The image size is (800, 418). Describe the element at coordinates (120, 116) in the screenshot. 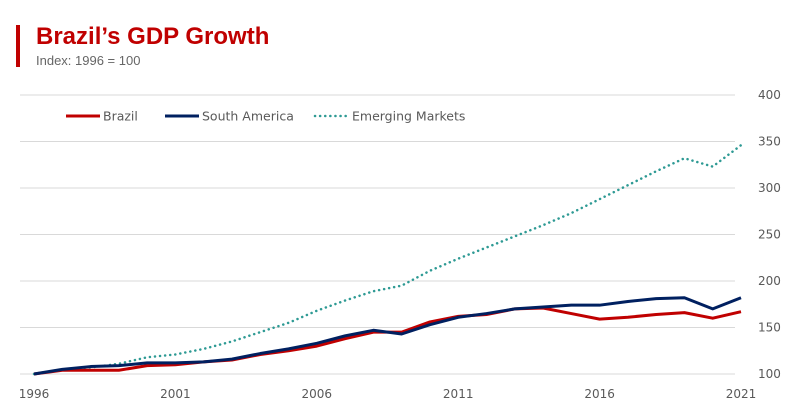

I see `legend-label: Brazil` at that location.